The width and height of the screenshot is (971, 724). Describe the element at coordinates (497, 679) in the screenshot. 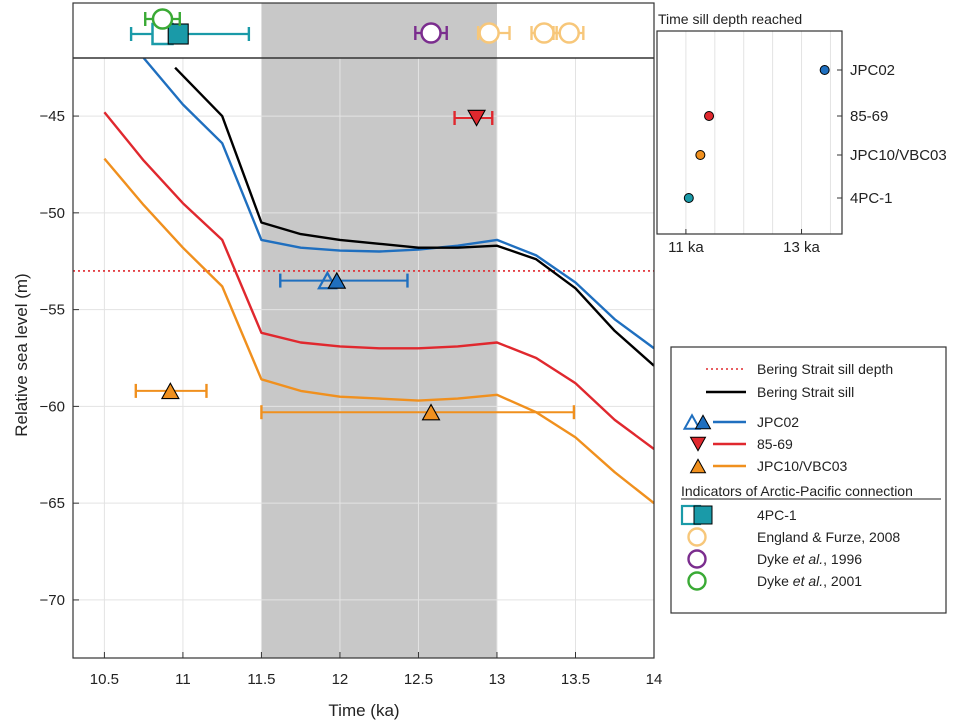

I see `x-tick-label: 13` at that location.